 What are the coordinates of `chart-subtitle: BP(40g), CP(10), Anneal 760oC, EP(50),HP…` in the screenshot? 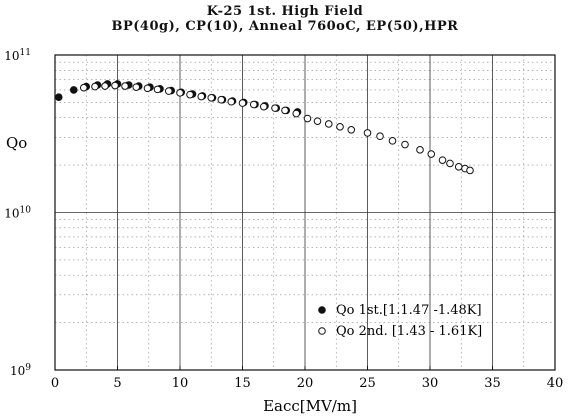 It's located at (285, 26).